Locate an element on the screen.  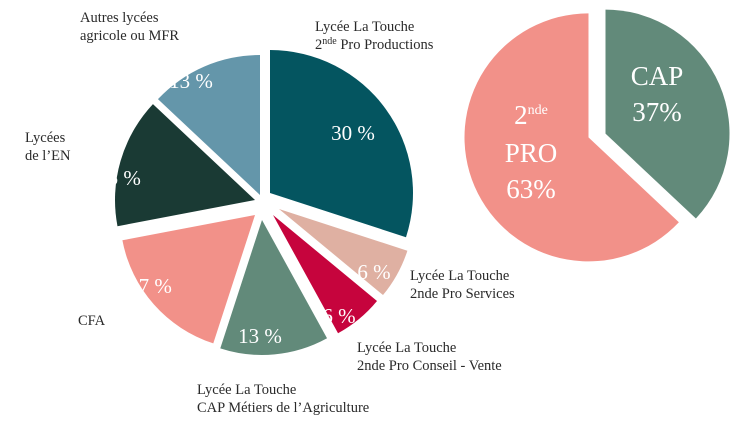
right-pie-cap-value: 37% is located at coordinates (657, 112).